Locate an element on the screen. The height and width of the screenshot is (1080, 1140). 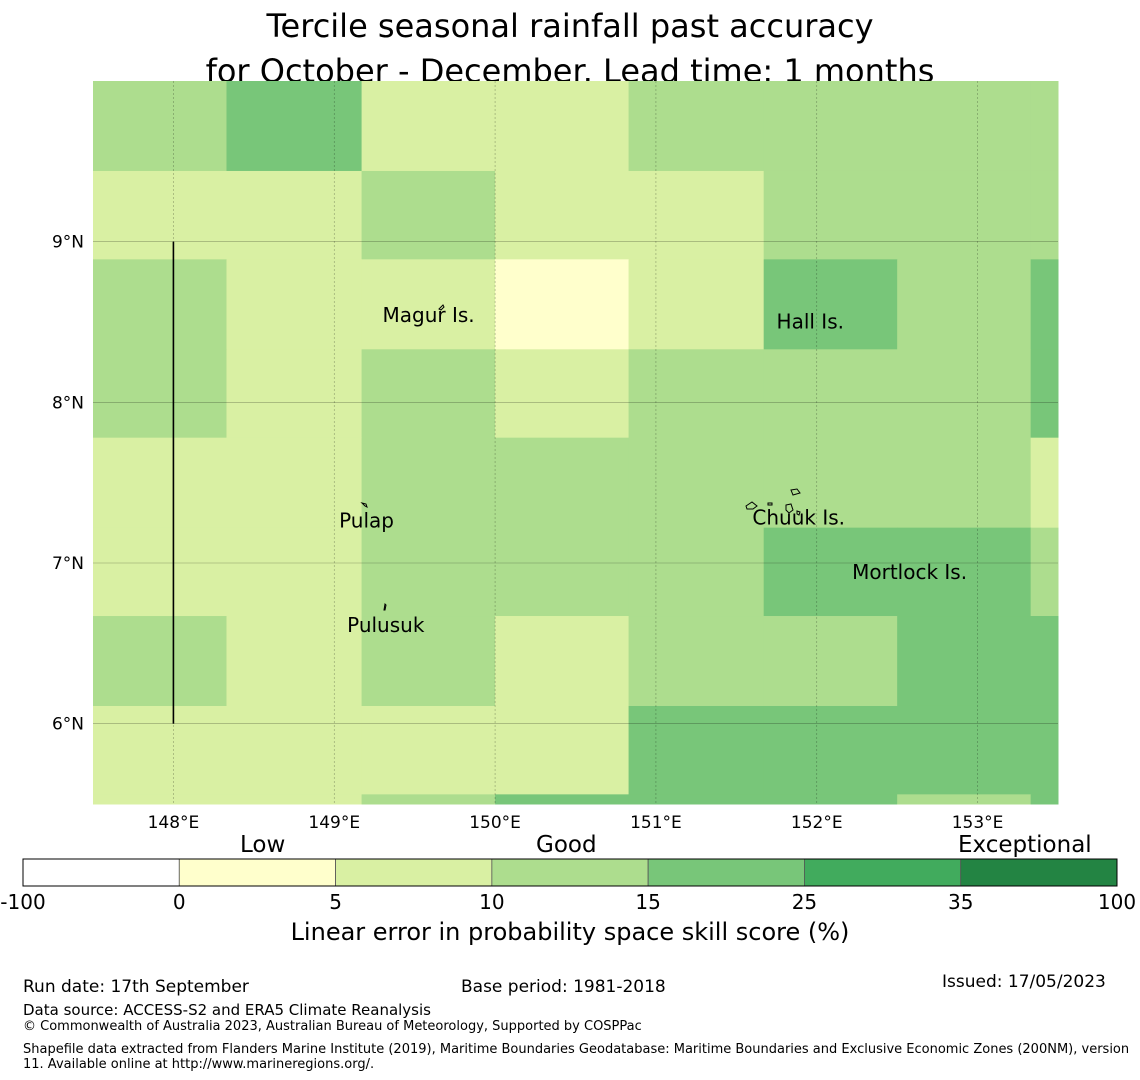
lon-tick-label: 152°E is located at coordinates (817, 823).